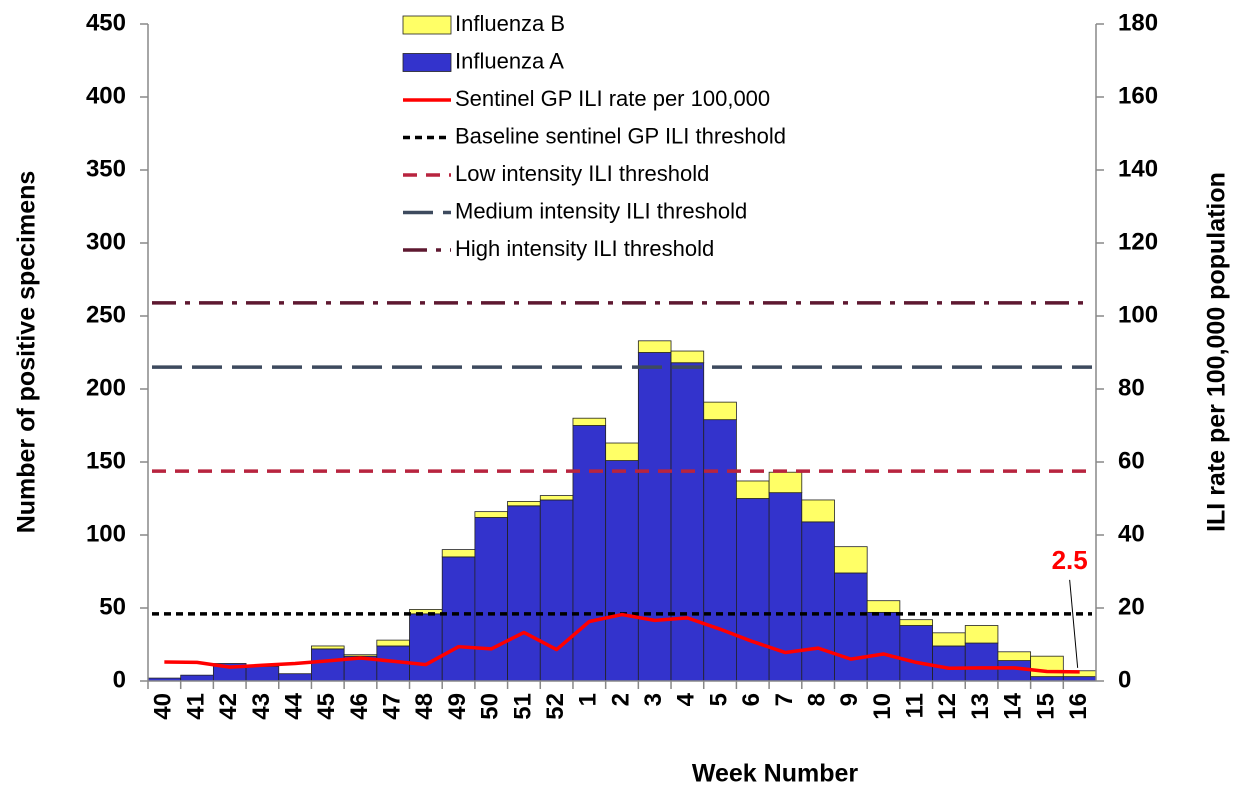 This screenshot has height=796, width=1238. Describe the element at coordinates (653, 699) in the screenshot. I see `x-tick-label: 3` at that location.